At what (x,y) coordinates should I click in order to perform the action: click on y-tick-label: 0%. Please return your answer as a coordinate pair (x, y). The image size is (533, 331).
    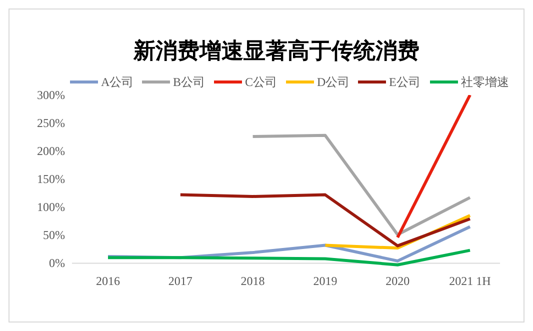
    Looking at the image, I should click on (57, 263).